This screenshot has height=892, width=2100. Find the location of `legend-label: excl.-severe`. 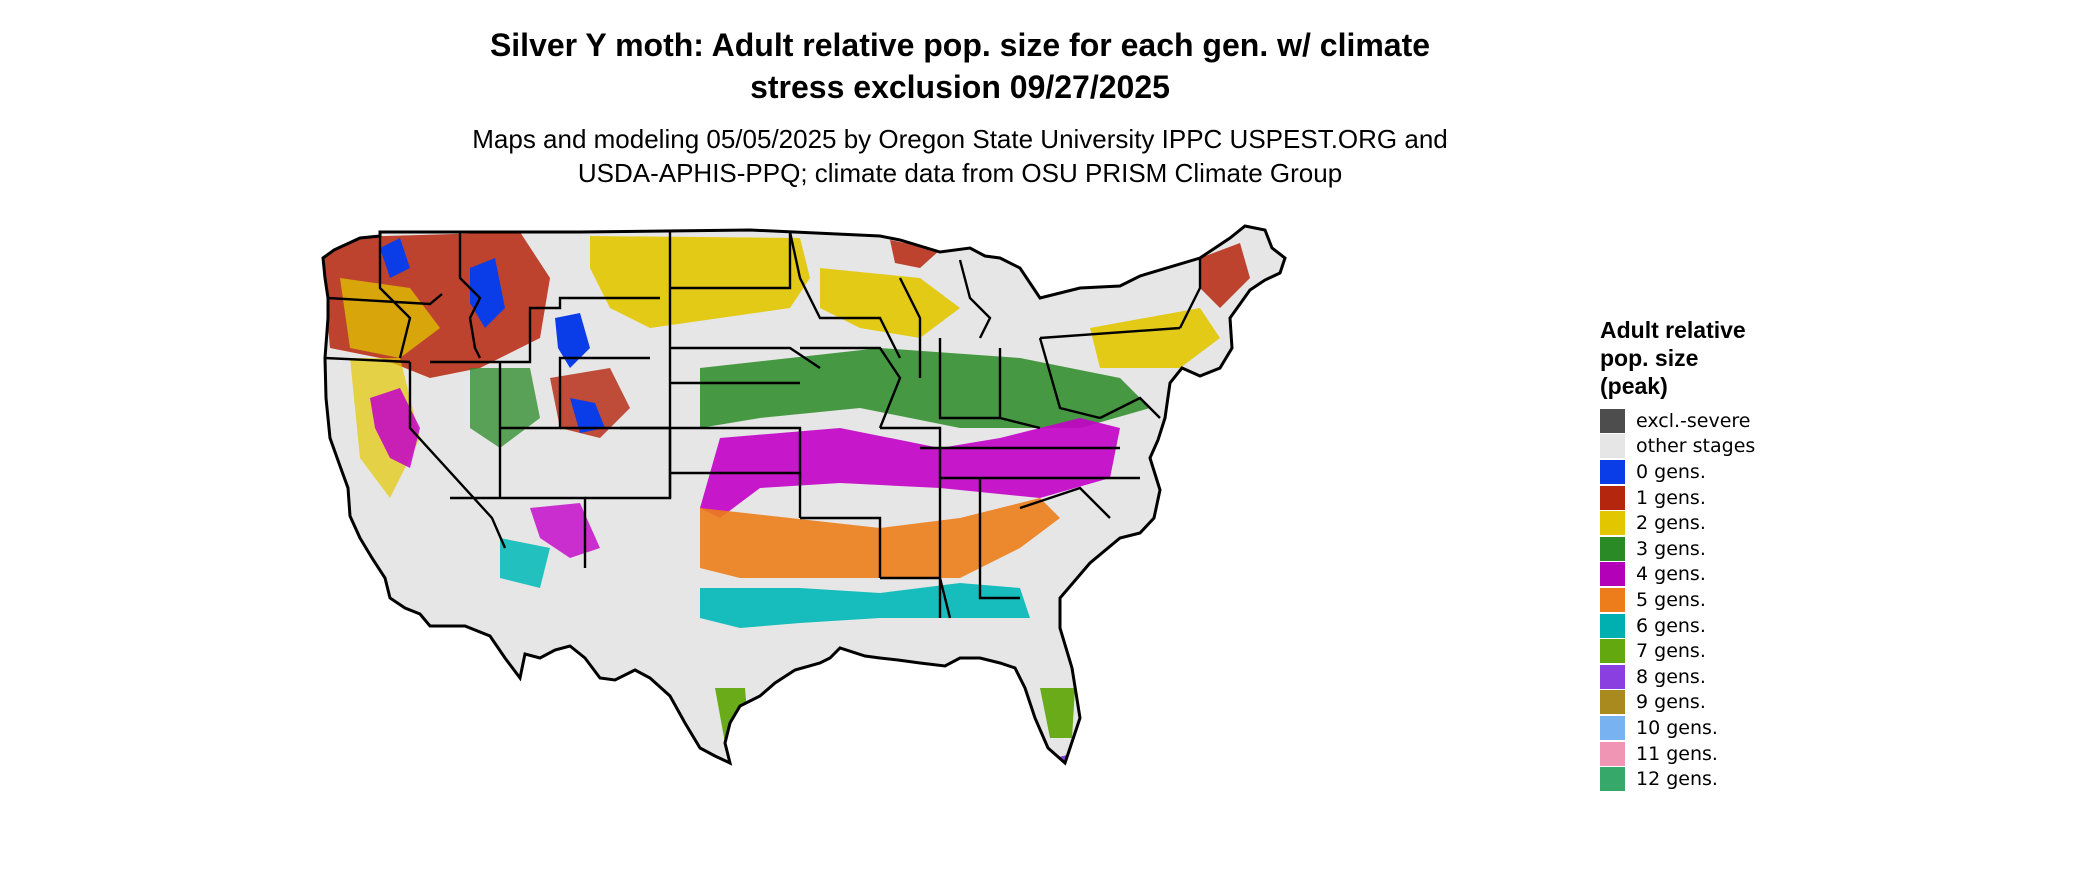

legend-label: excl.-severe is located at coordinates (1693, 420).